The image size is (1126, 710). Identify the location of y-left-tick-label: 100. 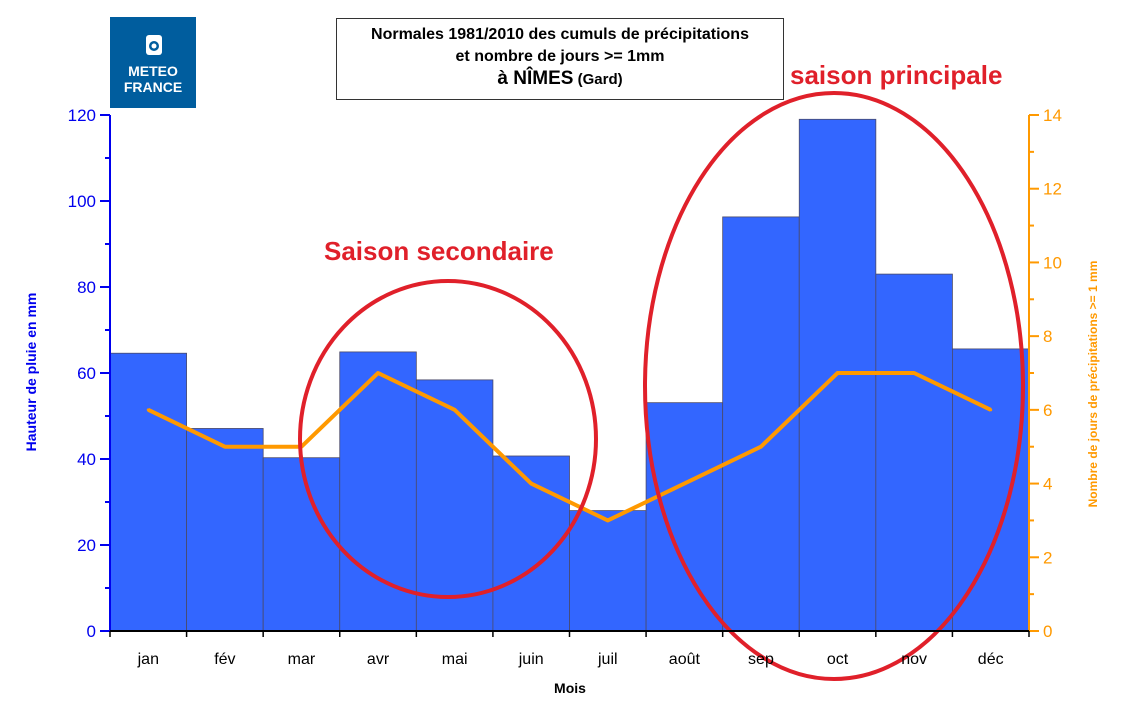
(82, 201).